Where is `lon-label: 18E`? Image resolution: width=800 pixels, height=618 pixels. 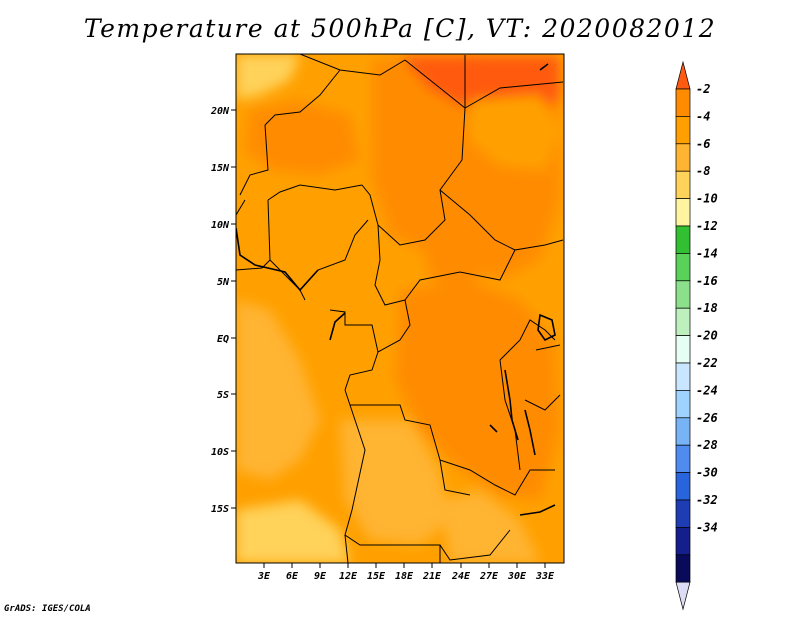
lon-label: 18E is located at coordinates (404, 576).